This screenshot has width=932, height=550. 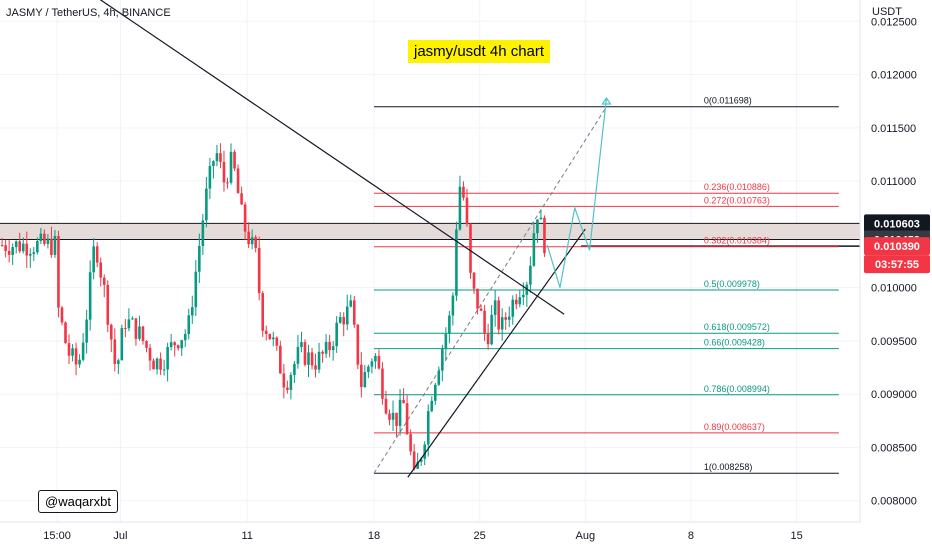 What do you see at coordinates (728, 467) in the screenshot?
I see `fib-label-1: 1(0.008258)` at bounding box center [728, 467].